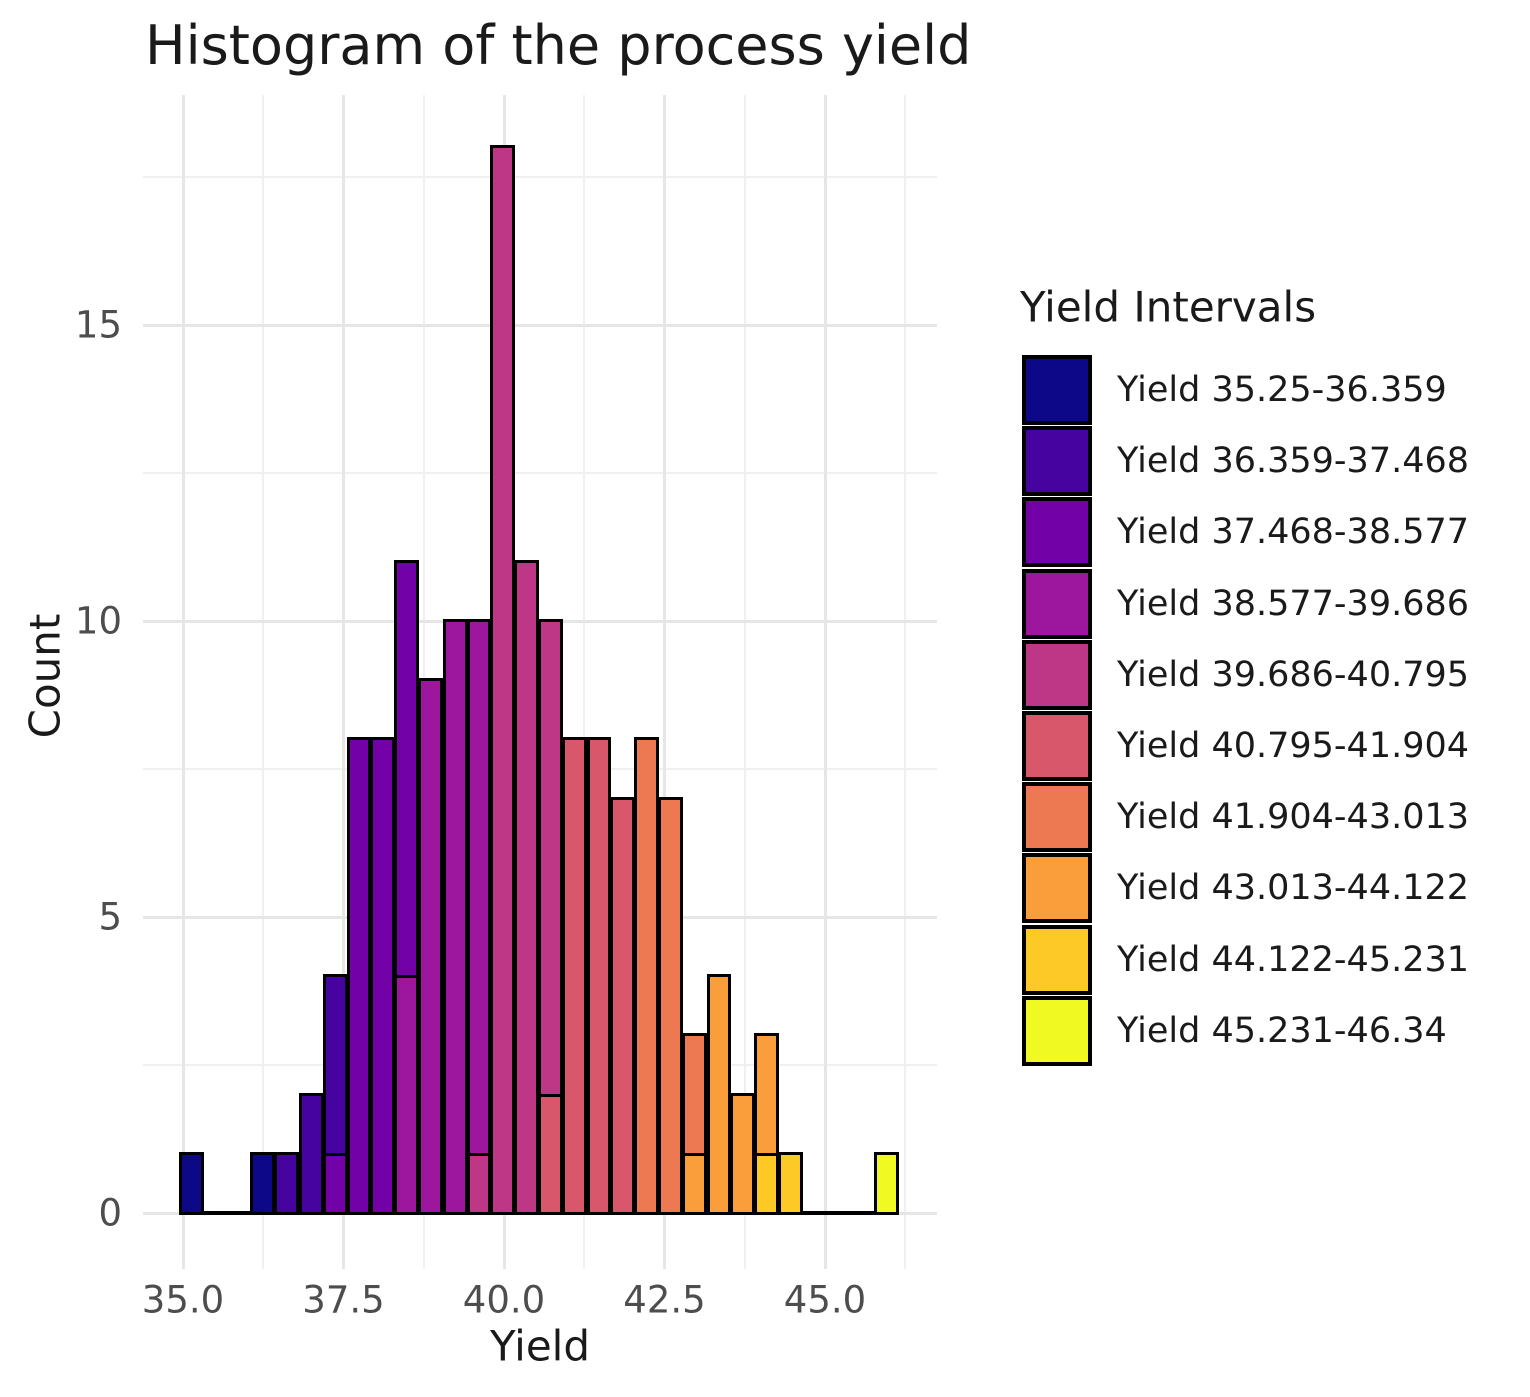  Describe the element at coordinates (1293, 817) in the screenshot. I see `legend-item-label: Yield 41.904-43.013` at that location.